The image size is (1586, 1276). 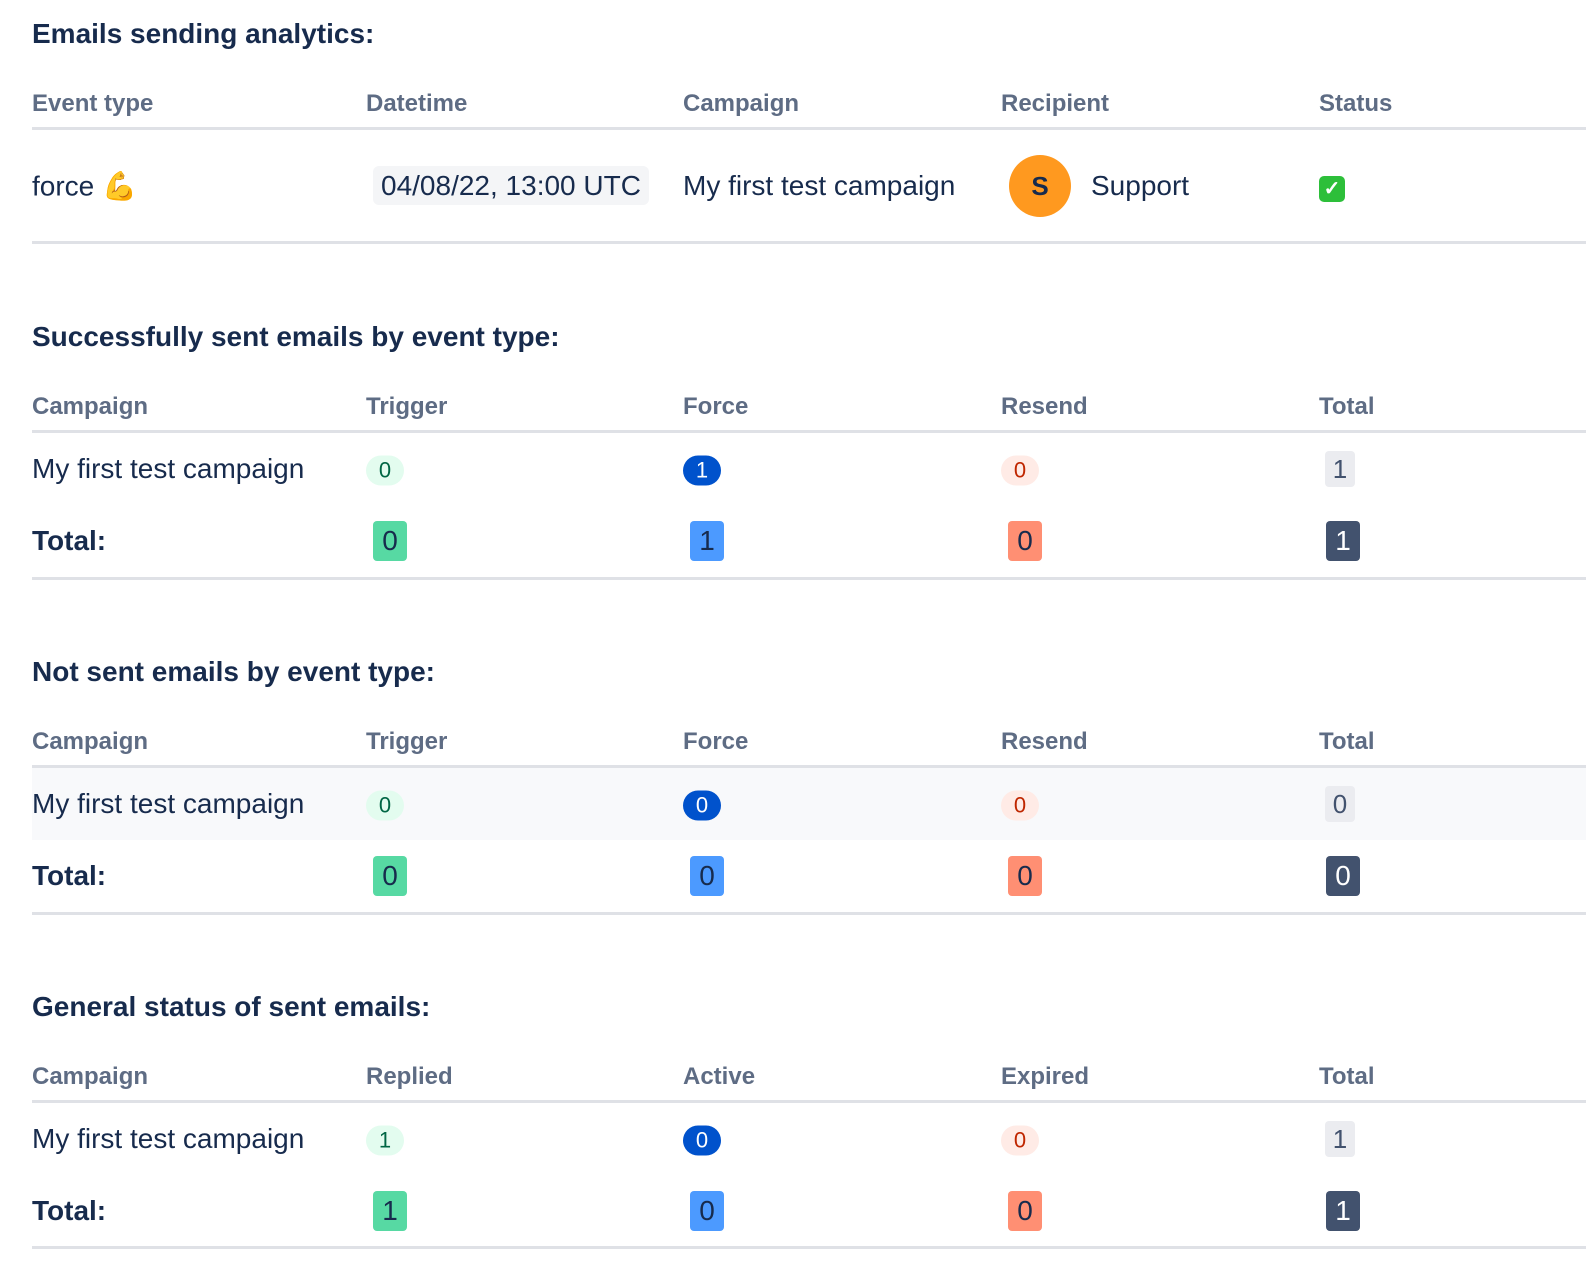 I want to click on total-count: 0, so click(x=1340, y=804).